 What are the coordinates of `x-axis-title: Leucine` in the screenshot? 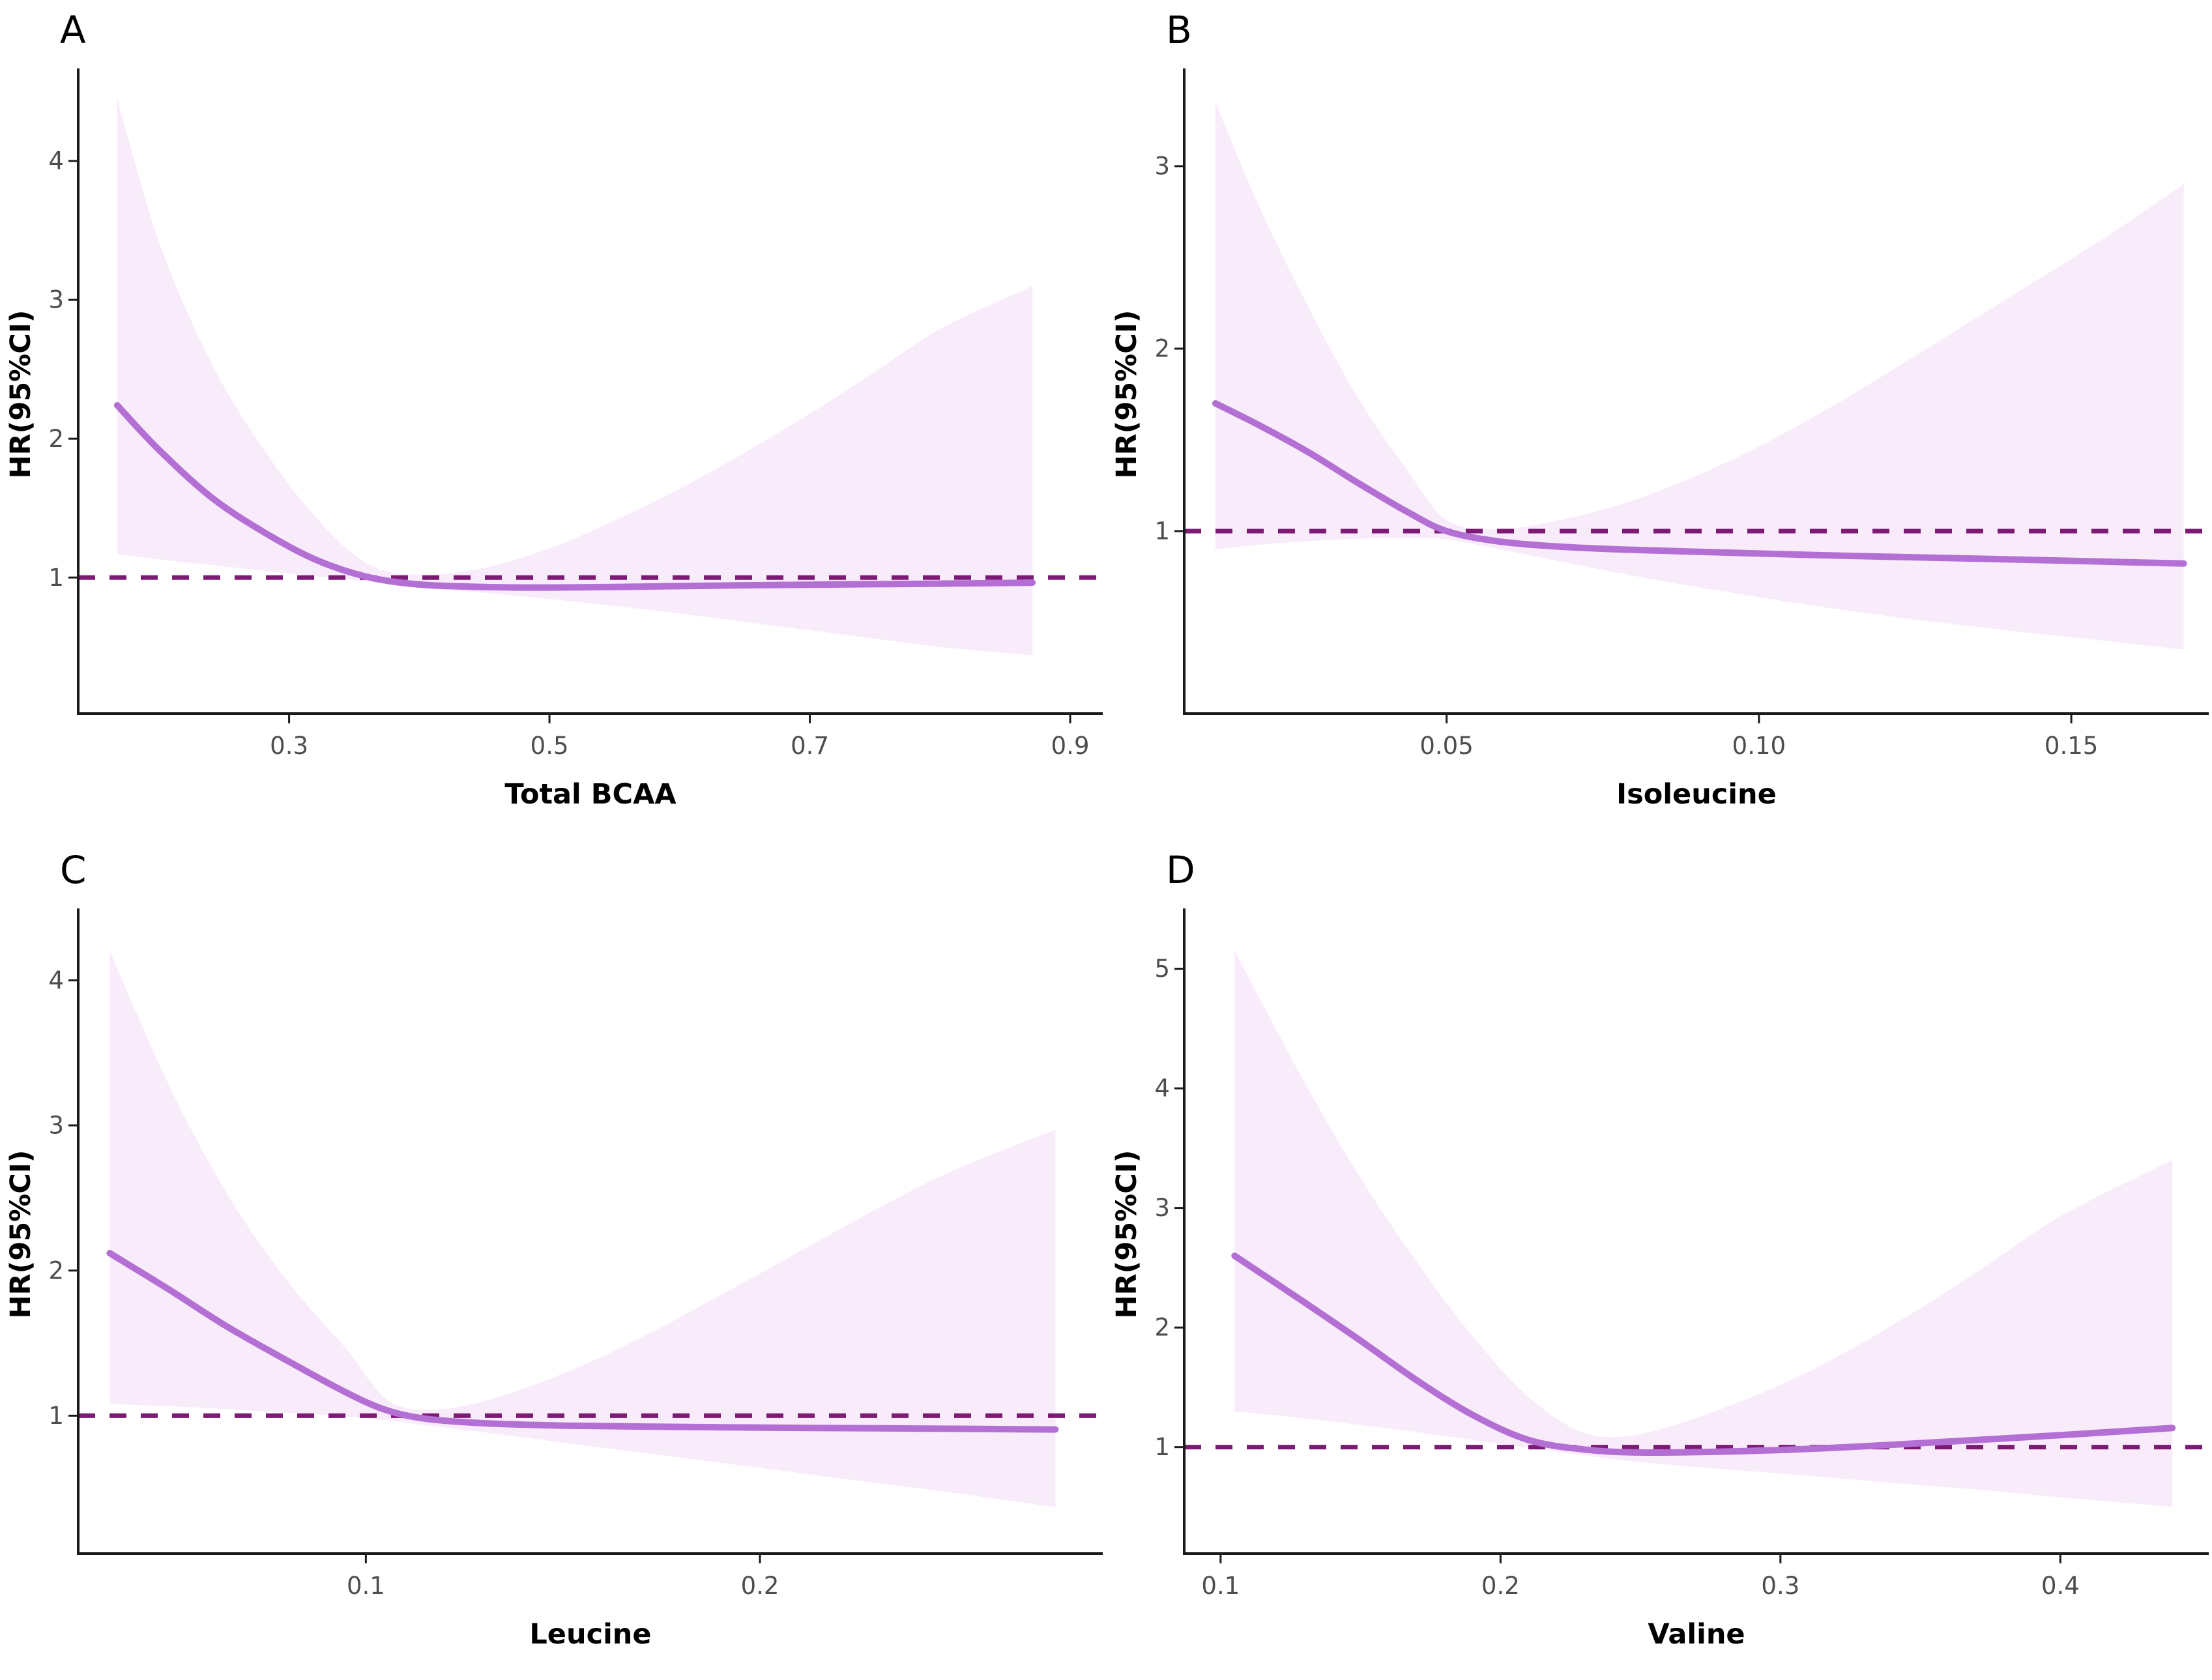 It's located at (590, 1634).